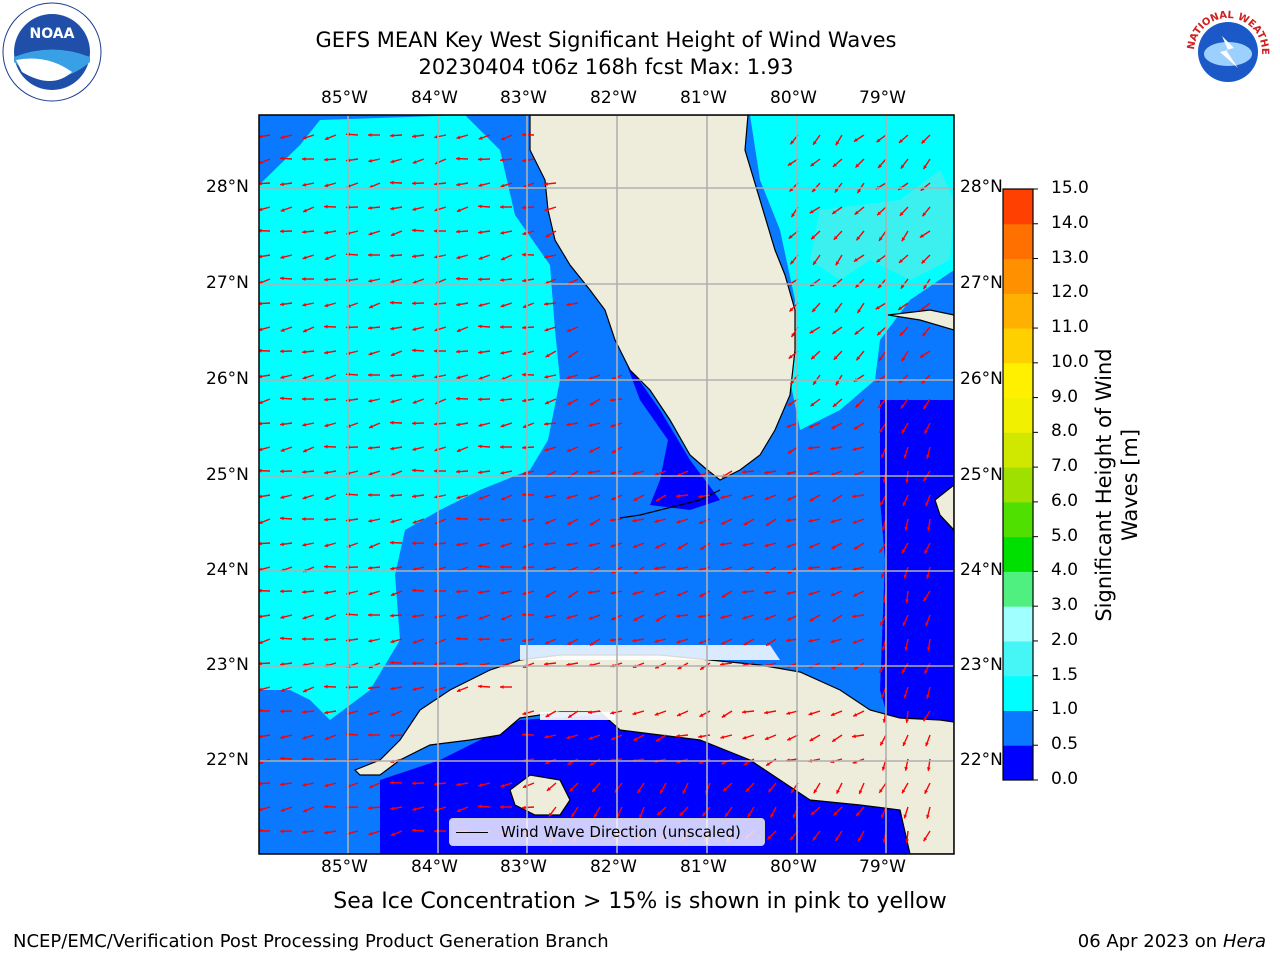 Image resolution: width=1280 pixels, height=964 pixels. What do you see at coordinates (227, 379) in the screenshot?
I see `lat-tick-label-left: 26°N` at bounding box center [227, 379].